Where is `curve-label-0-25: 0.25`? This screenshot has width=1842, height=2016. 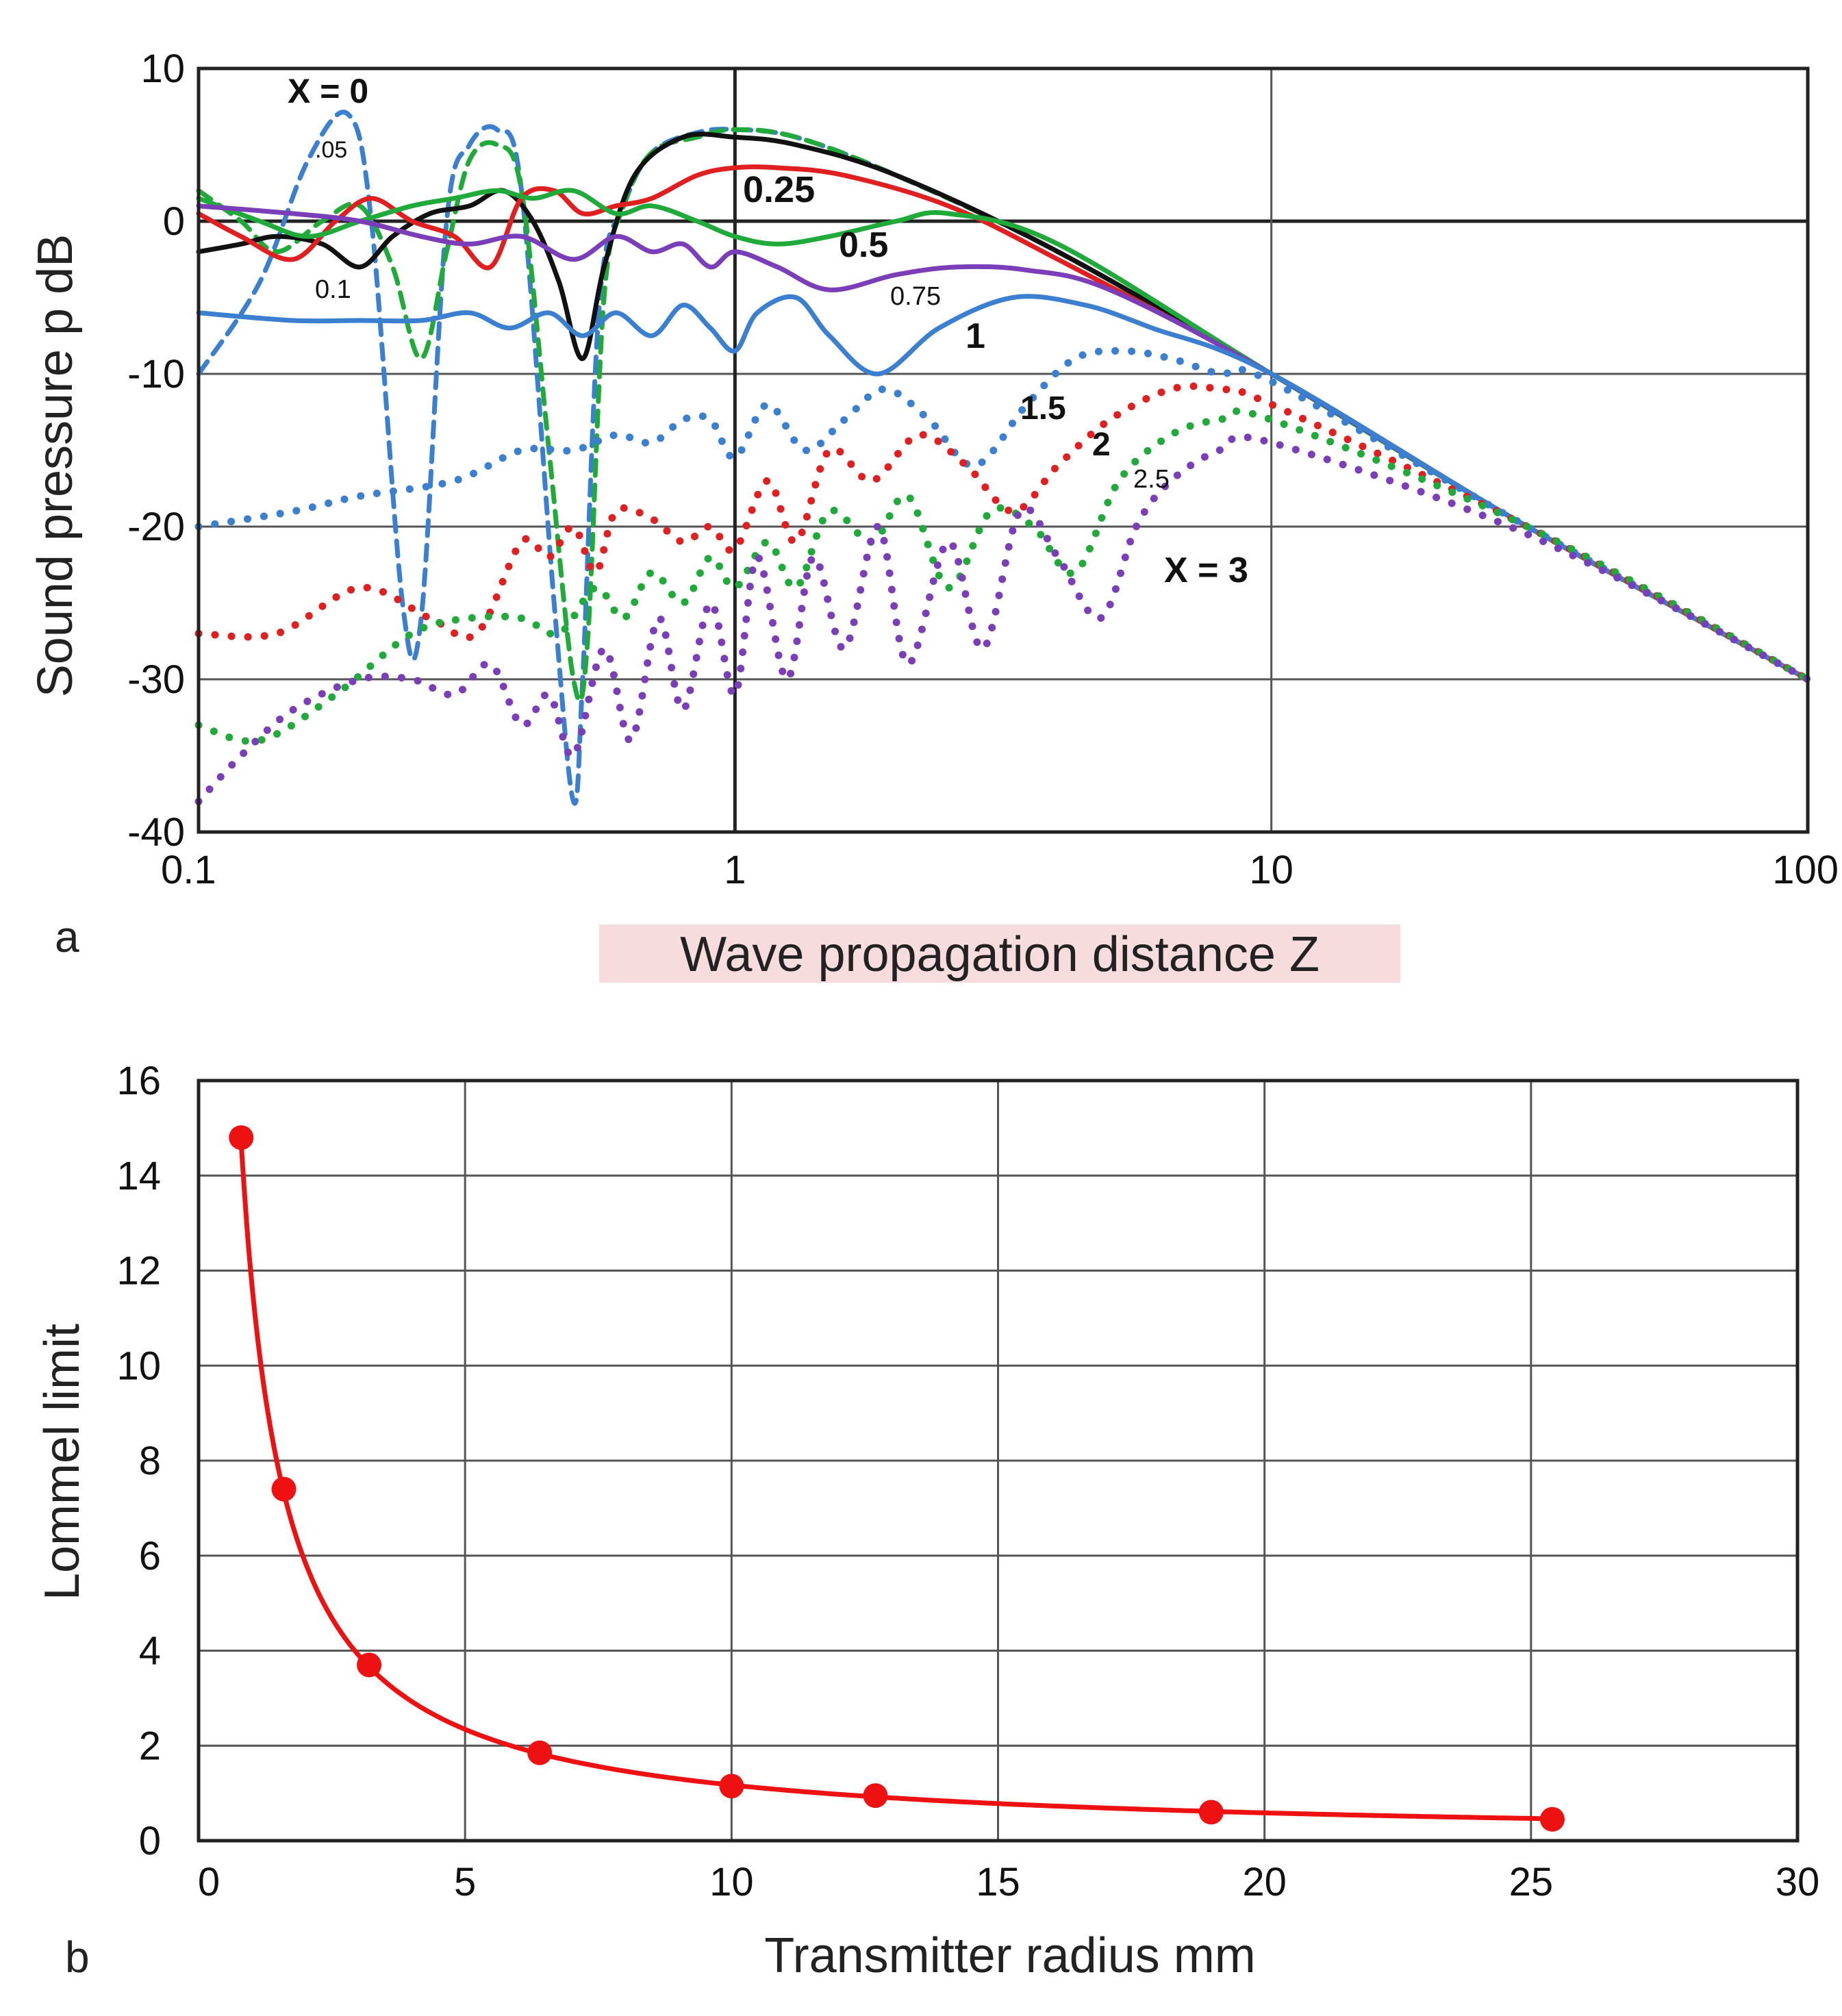 curve-label-0-25: 0.25 is located at coordinates (779, 190).